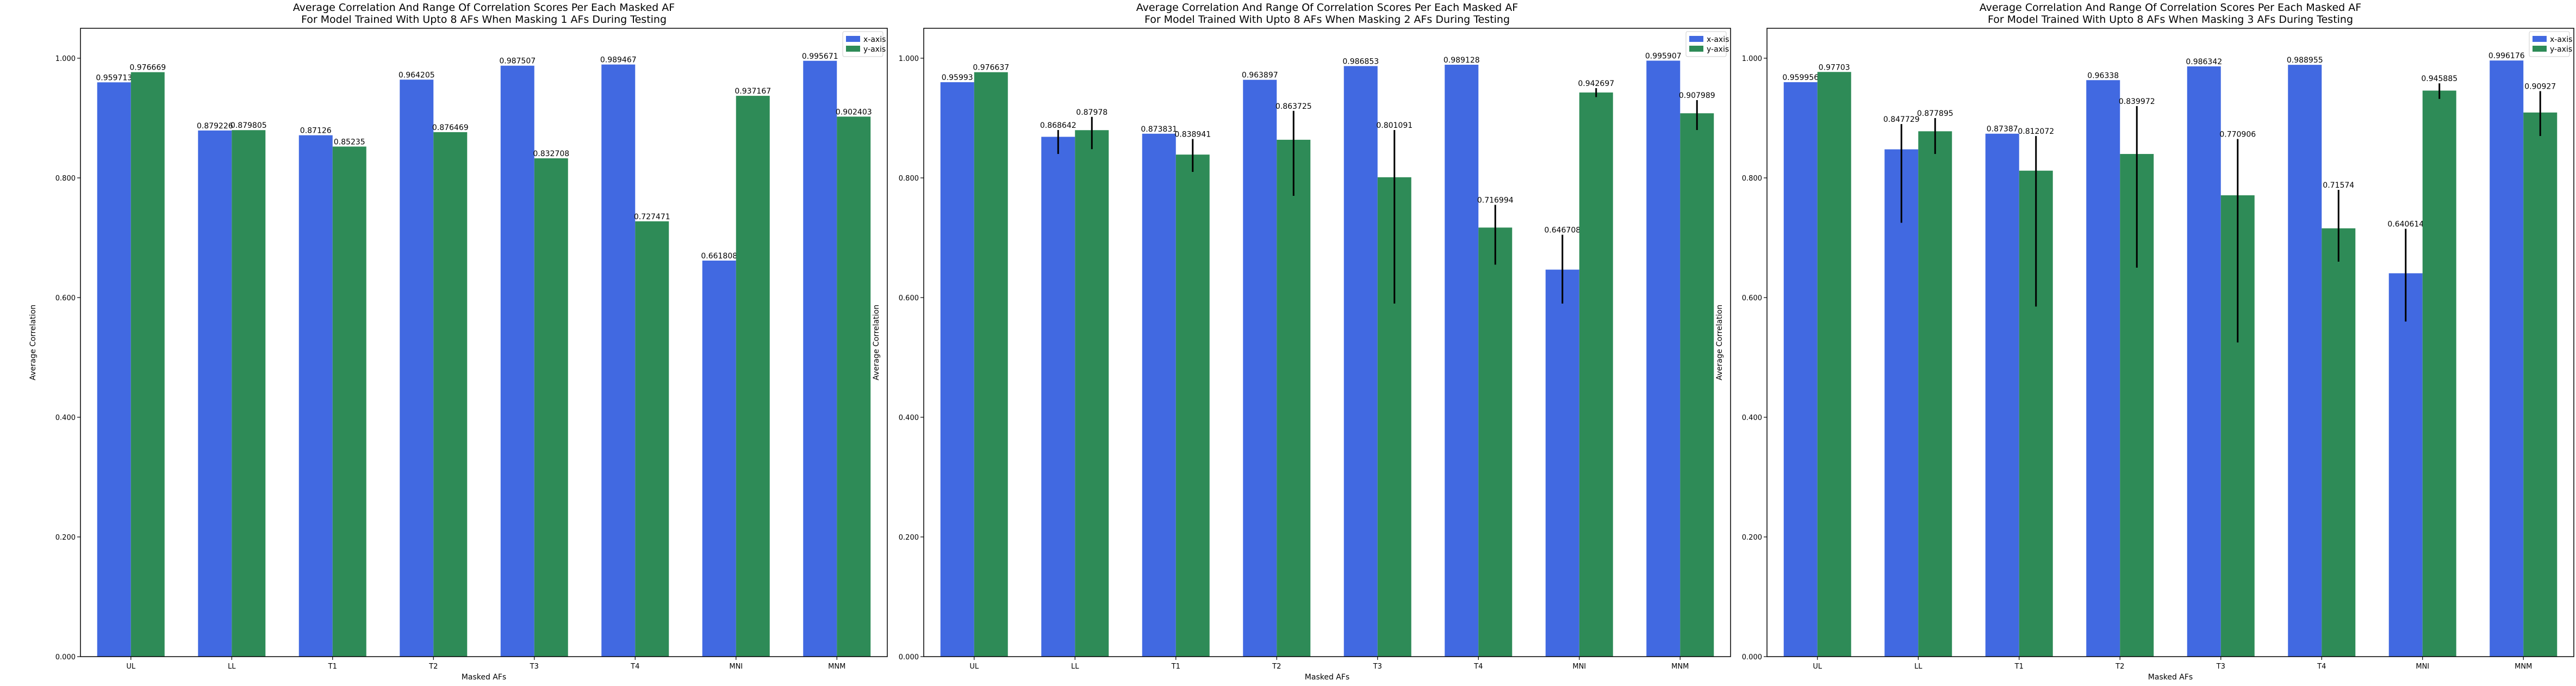 This screenshot has width=2576, height=686. Describe the element at coordinates (1091, 112) in the screenshot. I see `data-label-y-axis-LL: 0.87978` at that location.